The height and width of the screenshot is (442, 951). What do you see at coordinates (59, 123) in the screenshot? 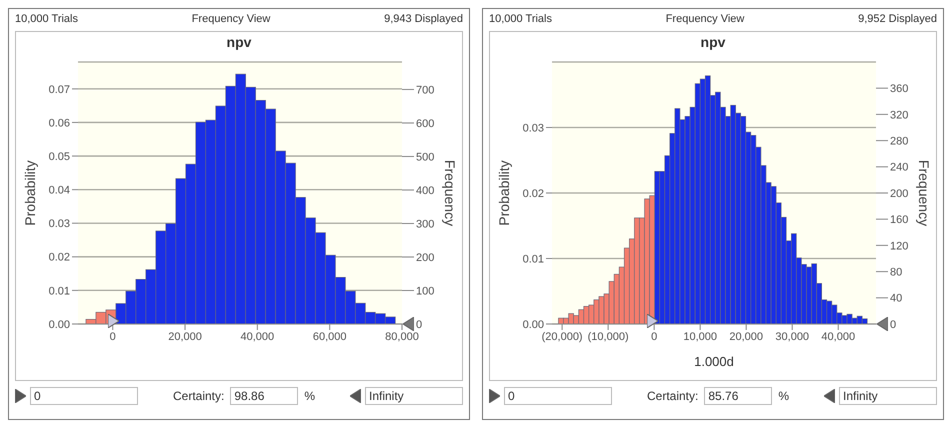
I see `y-tick-label: 0.06` at bounding box center [59, 123].